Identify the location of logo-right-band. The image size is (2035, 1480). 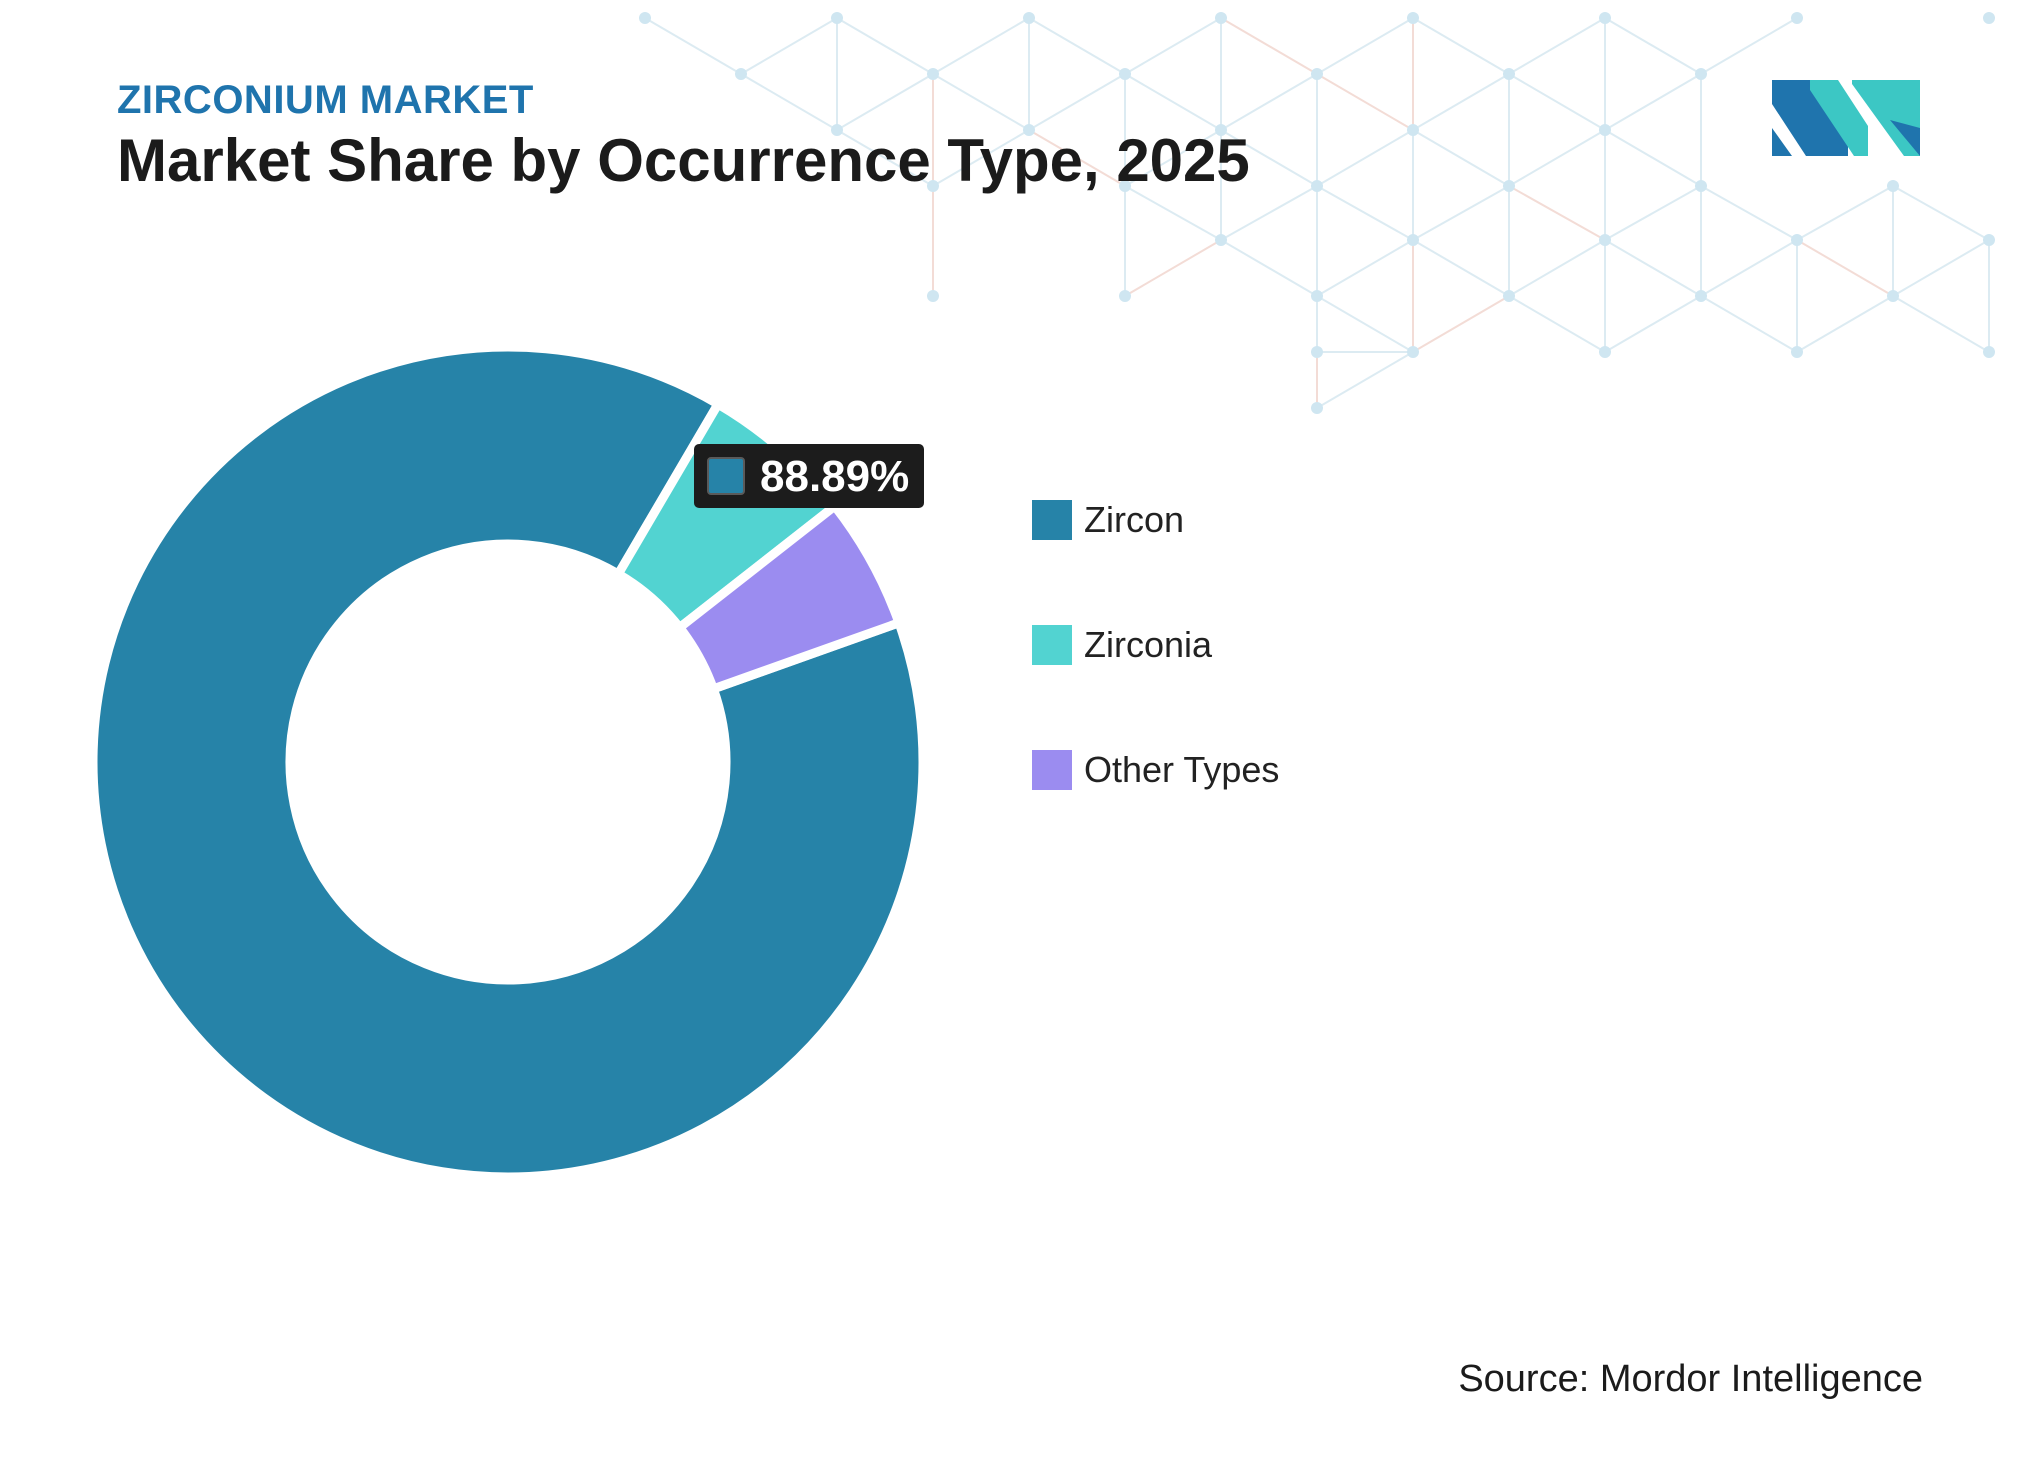
(1905, 138).